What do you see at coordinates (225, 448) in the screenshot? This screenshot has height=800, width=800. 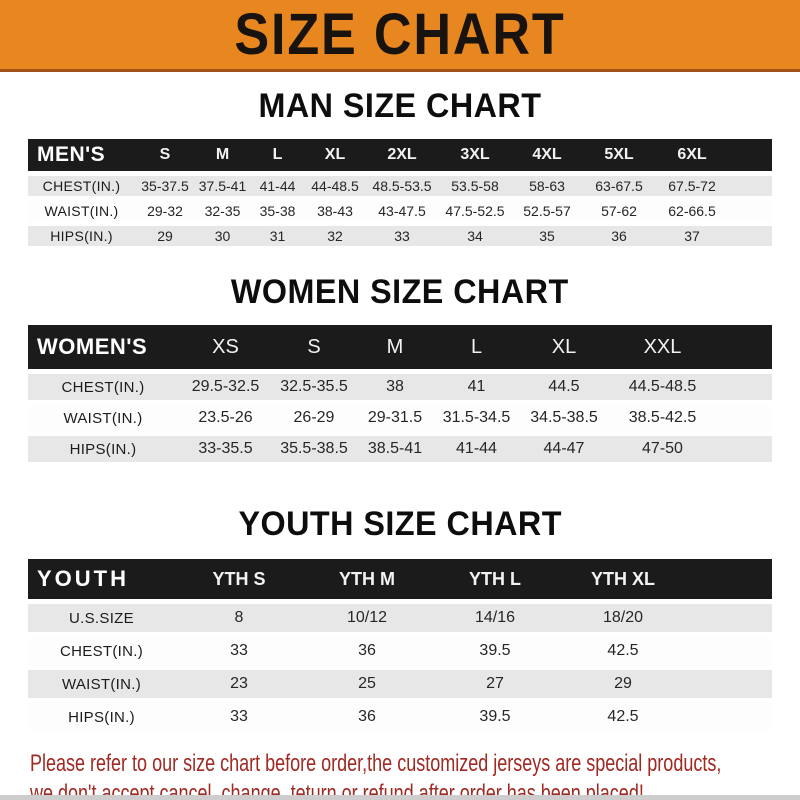 I see `size-value-cell: 33-35.5` at bounding box center [225, 448].